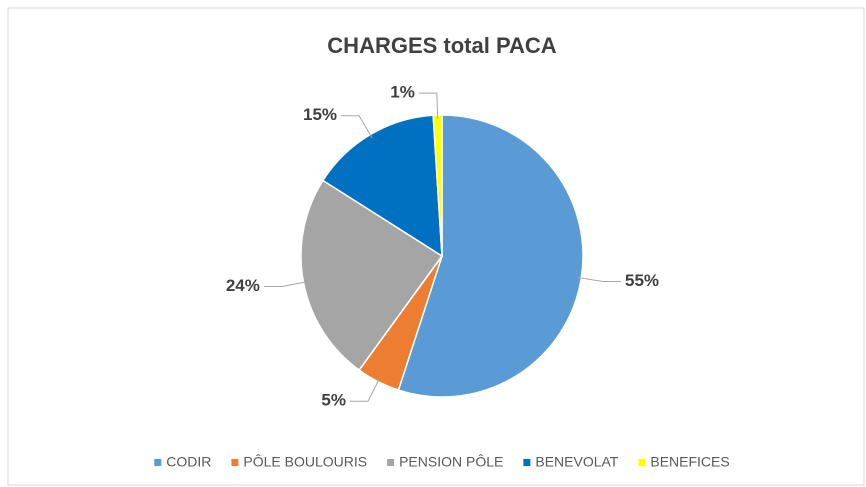 The image size is (866, 487). Describe the element at coordinates (441, 45) in the screenshot. I see `chart-title: CHARGES total PACA` at that location.